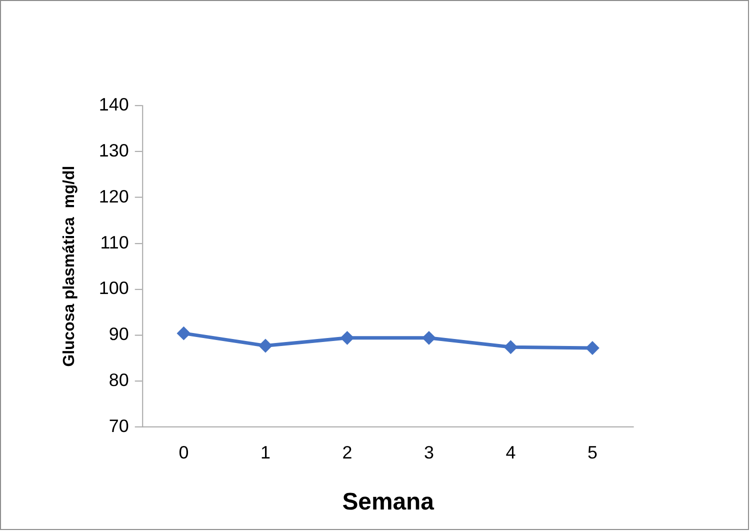 The height and width of the screenshot is (532, 751). I want to click on y-tick-label: 130, so click(113, 150).